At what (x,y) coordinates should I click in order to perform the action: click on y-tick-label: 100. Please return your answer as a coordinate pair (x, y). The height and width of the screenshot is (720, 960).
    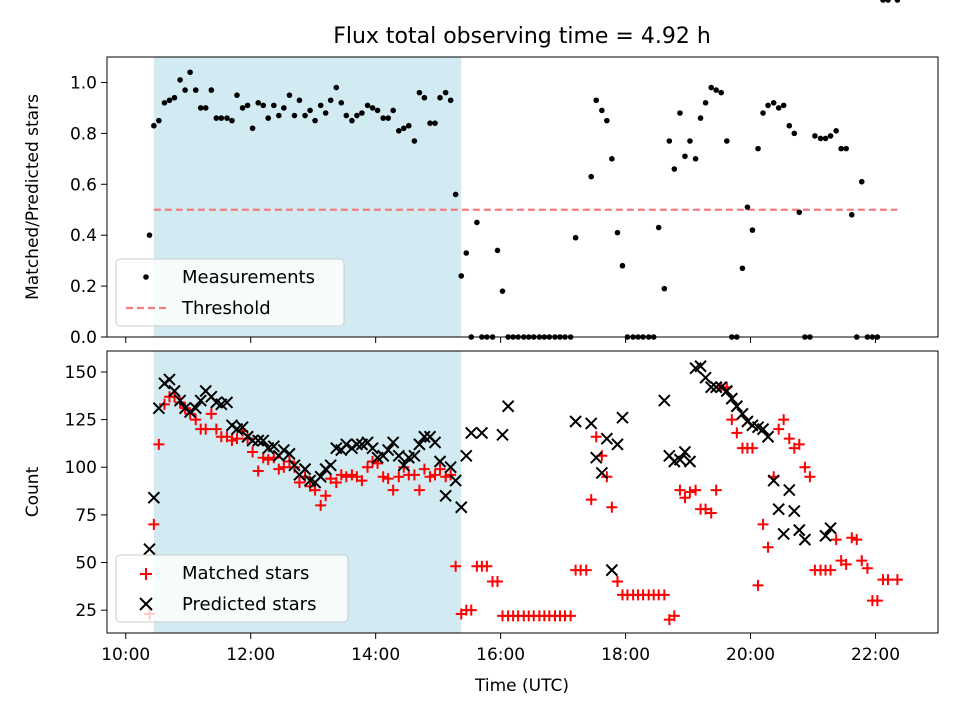
    Looking at the image, I should click on (81, 468).